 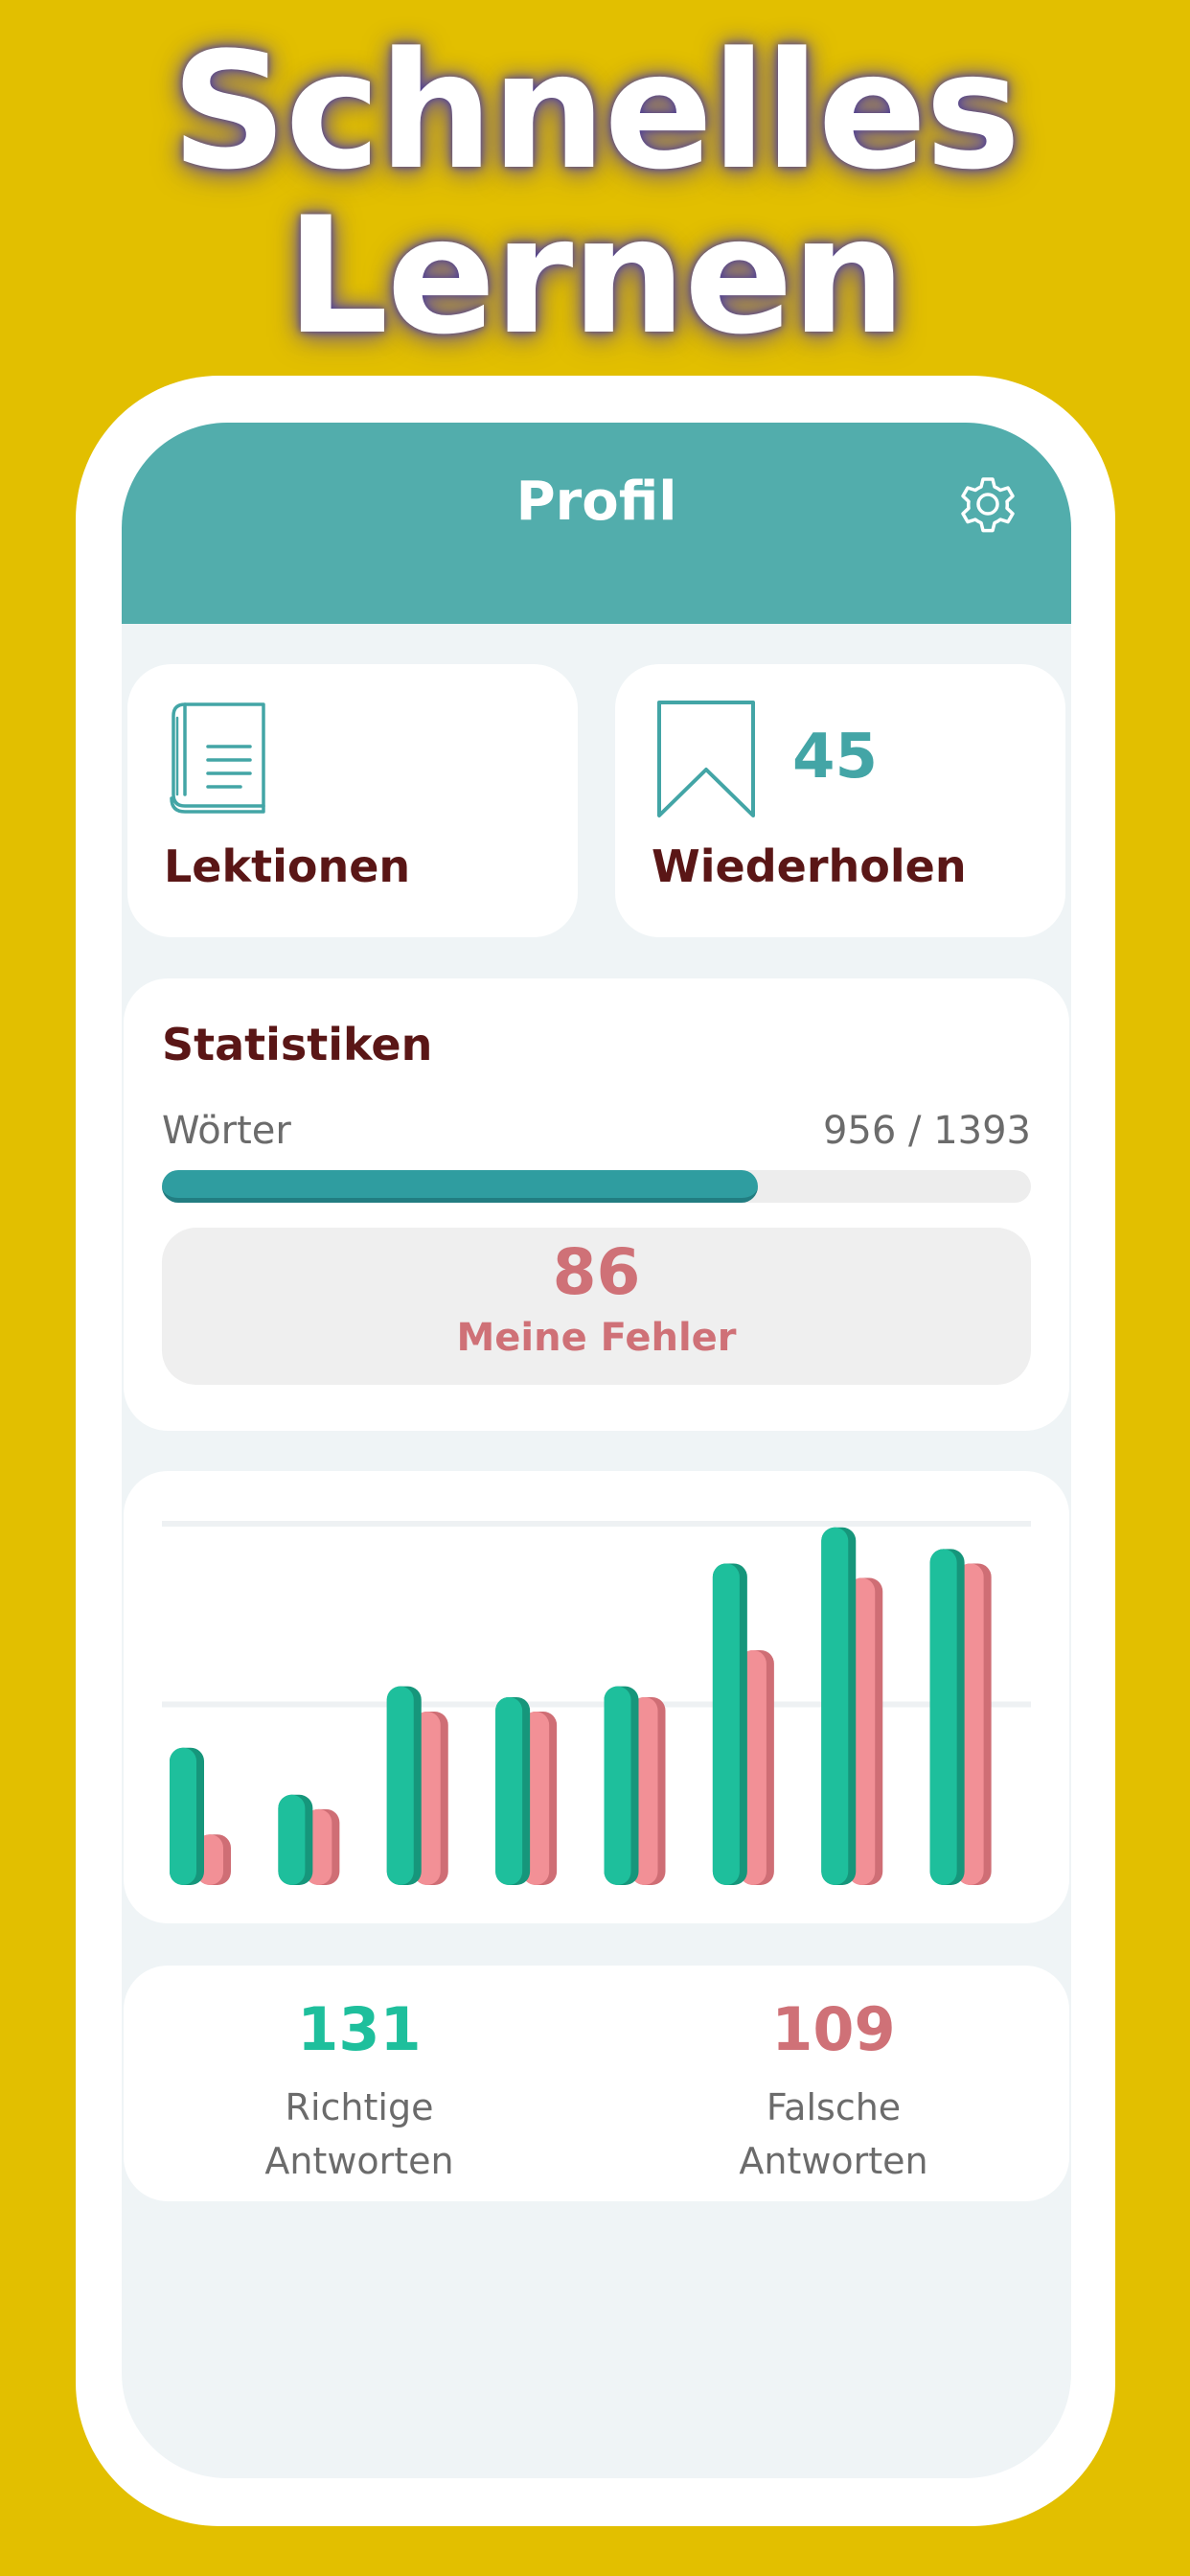 I want to click on words-progress-bar, so click(x=596, y=1186).